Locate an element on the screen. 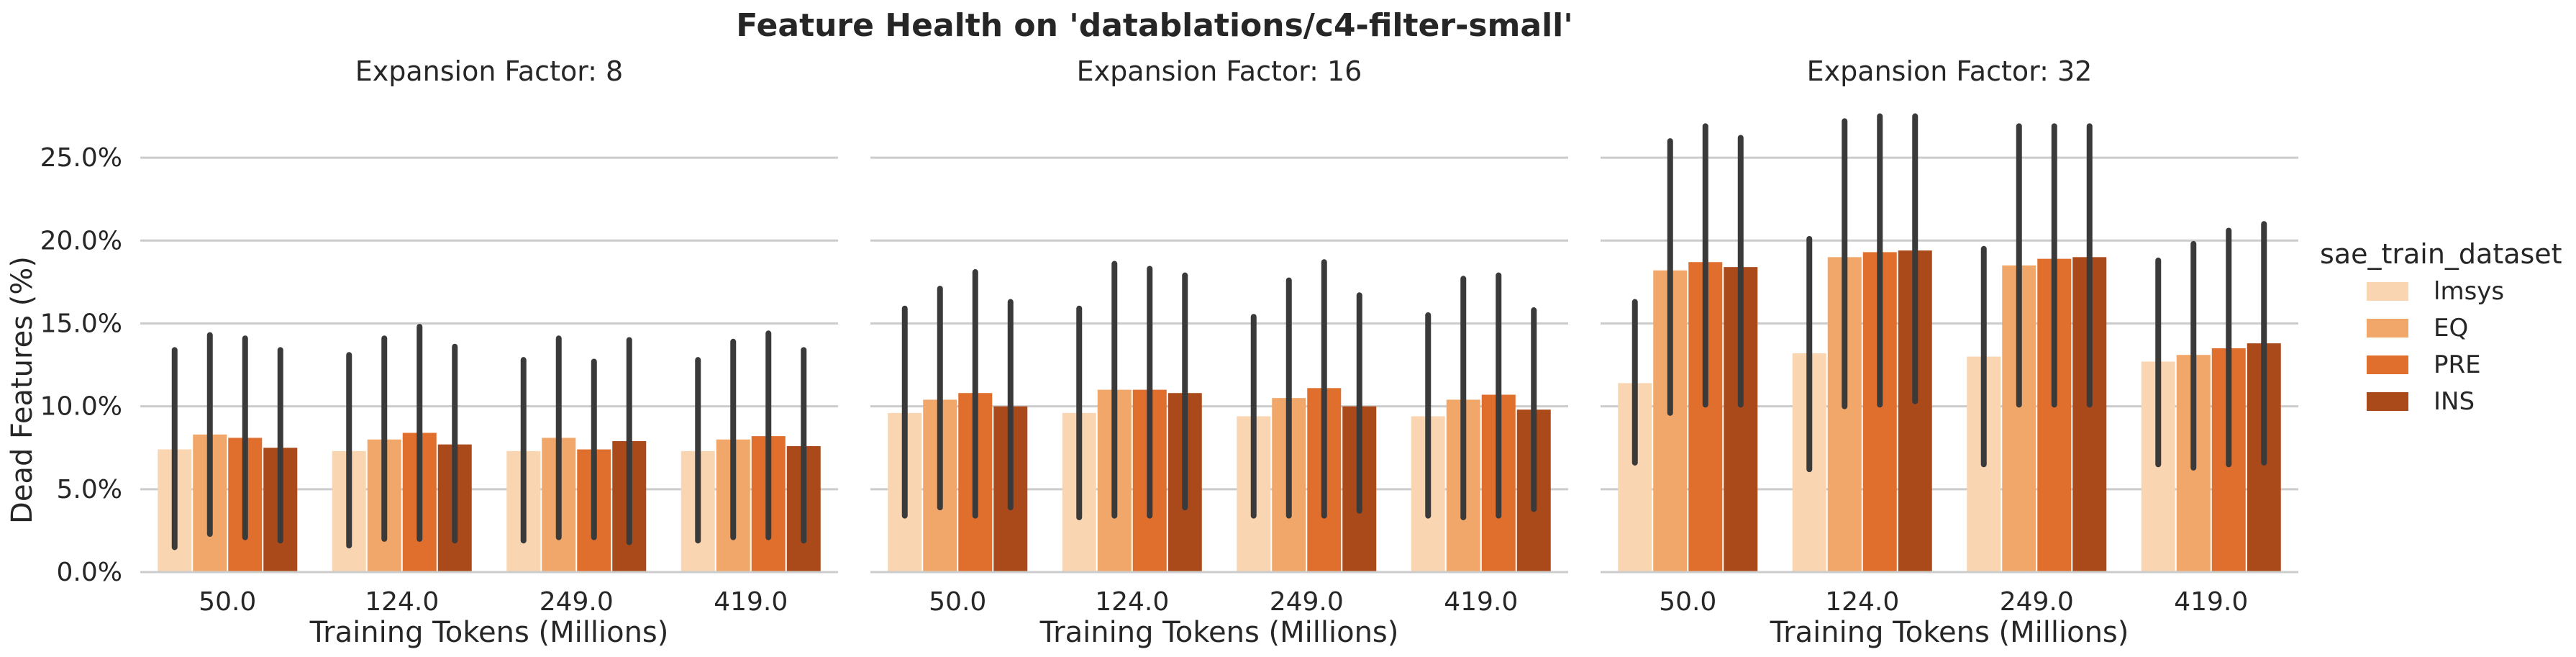  y-axis-label: Dead Features (%) is located at coordinates (22, 390).